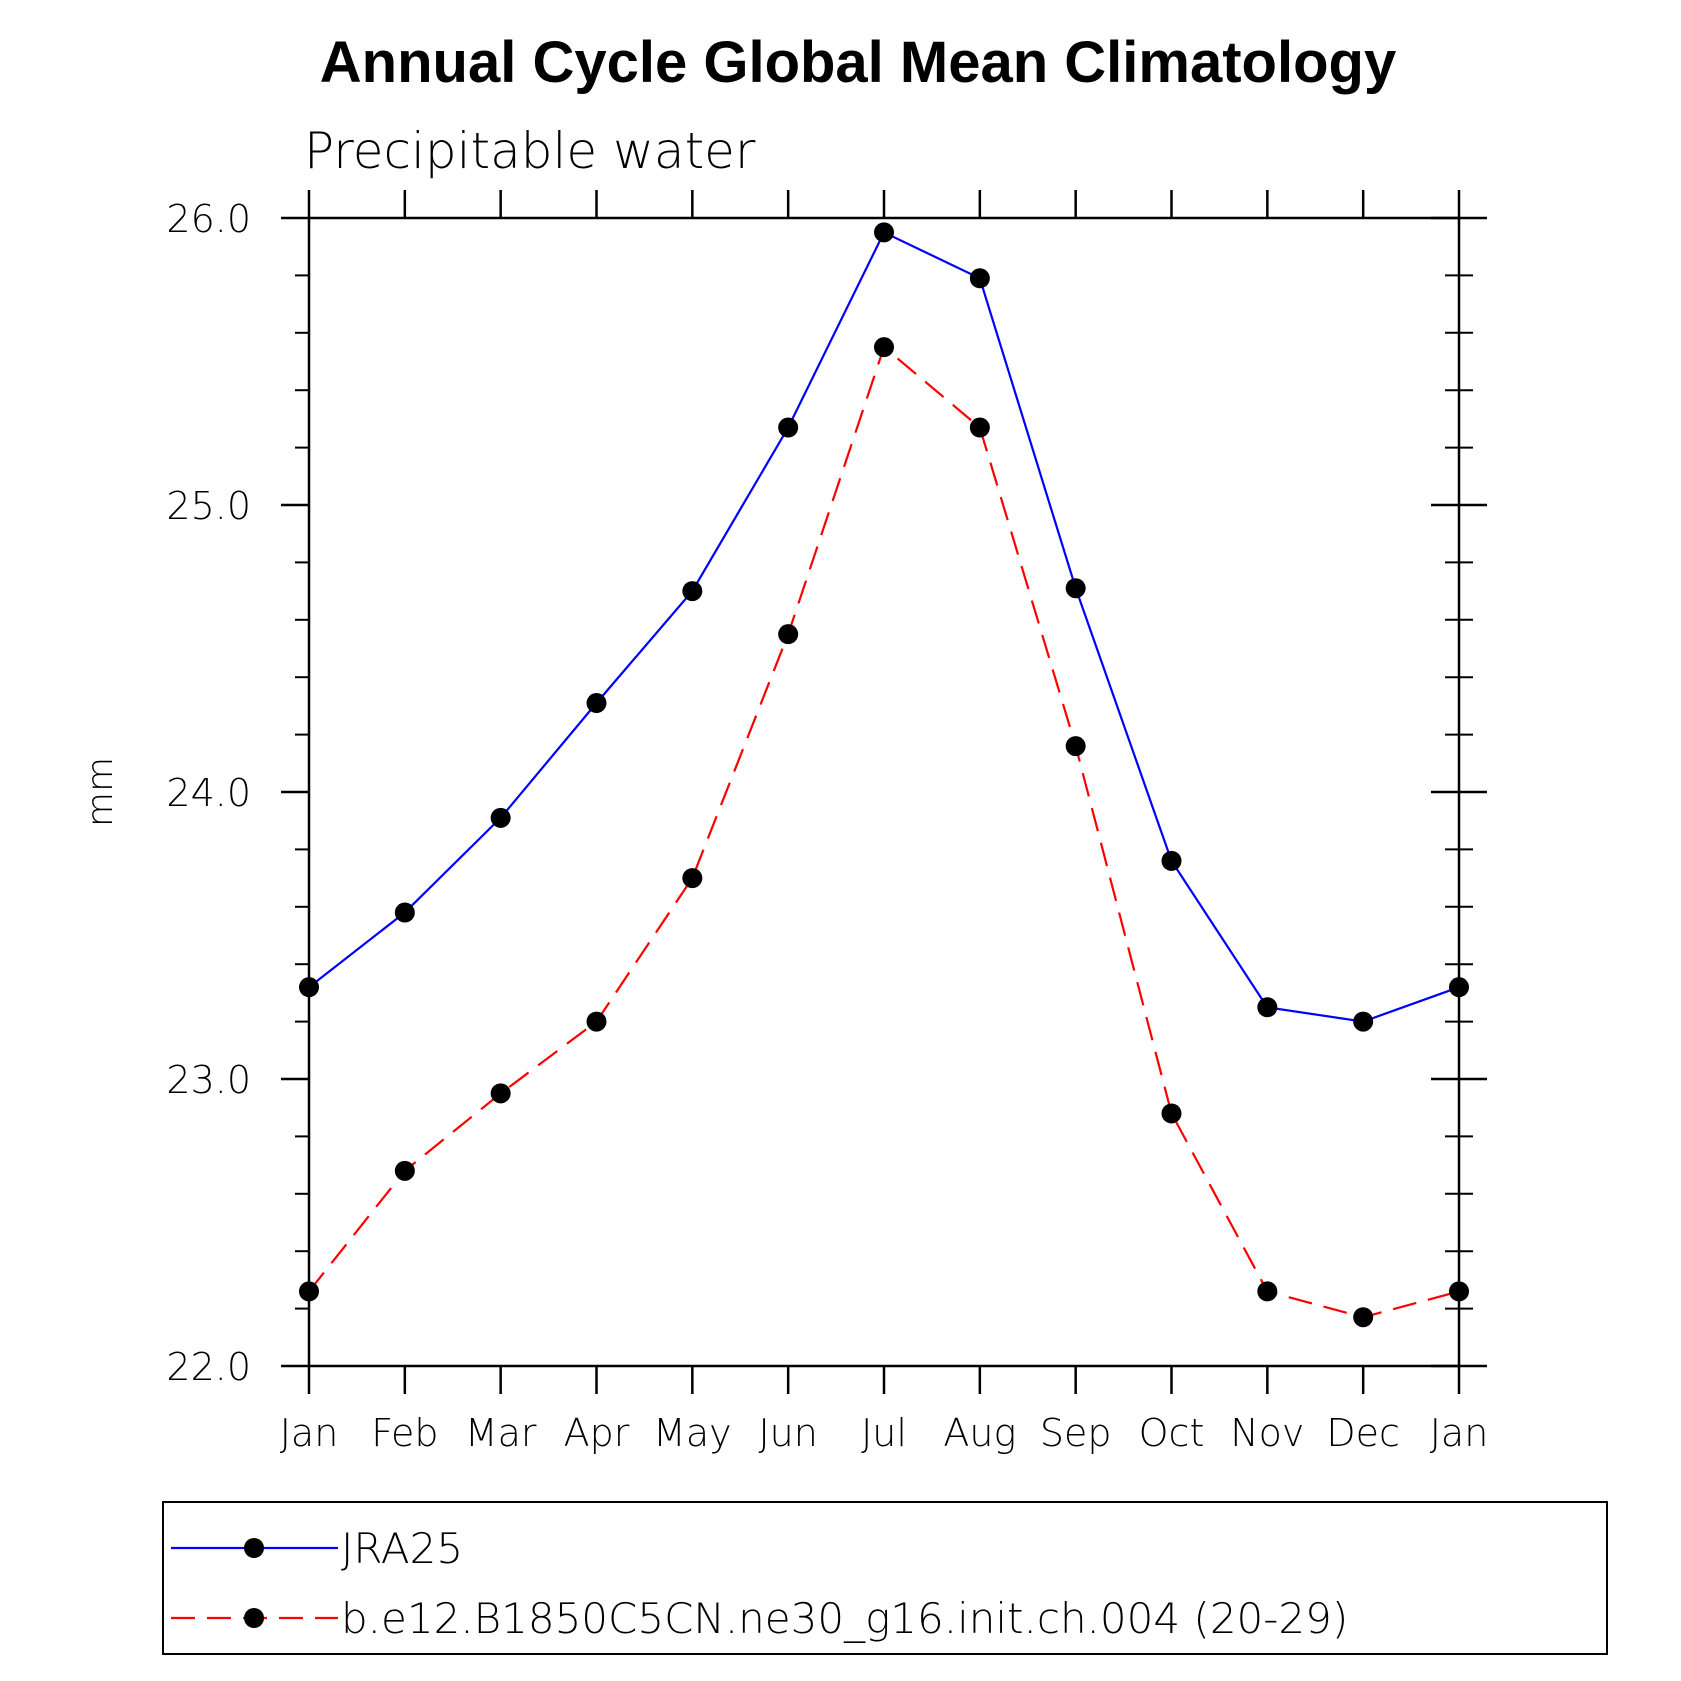 The image size is (1681, 1681). Describe the element at coordinates (501, 1433) in the screenshot. I see `x-tick-label: Mar` at that location.